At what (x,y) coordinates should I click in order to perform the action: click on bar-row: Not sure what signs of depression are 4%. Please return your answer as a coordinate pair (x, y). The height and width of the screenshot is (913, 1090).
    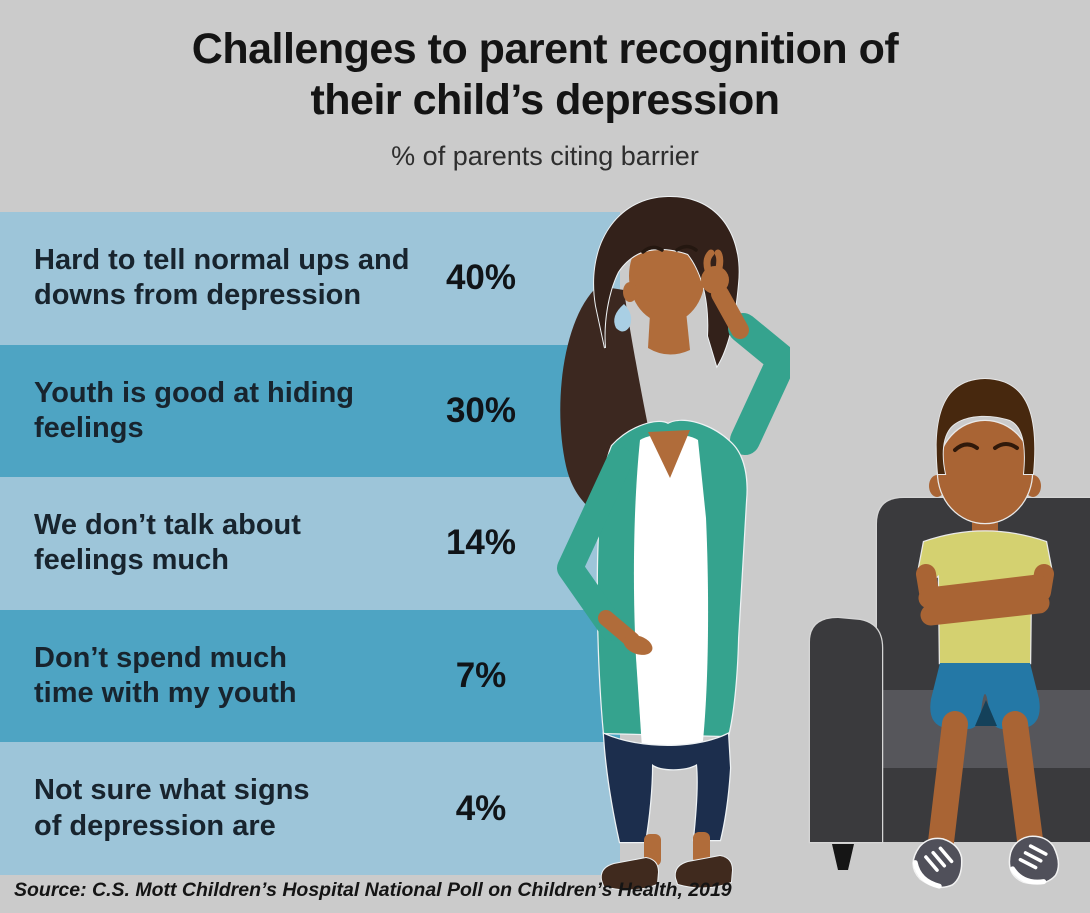
    Looking at the image, I should click on (310, 808).